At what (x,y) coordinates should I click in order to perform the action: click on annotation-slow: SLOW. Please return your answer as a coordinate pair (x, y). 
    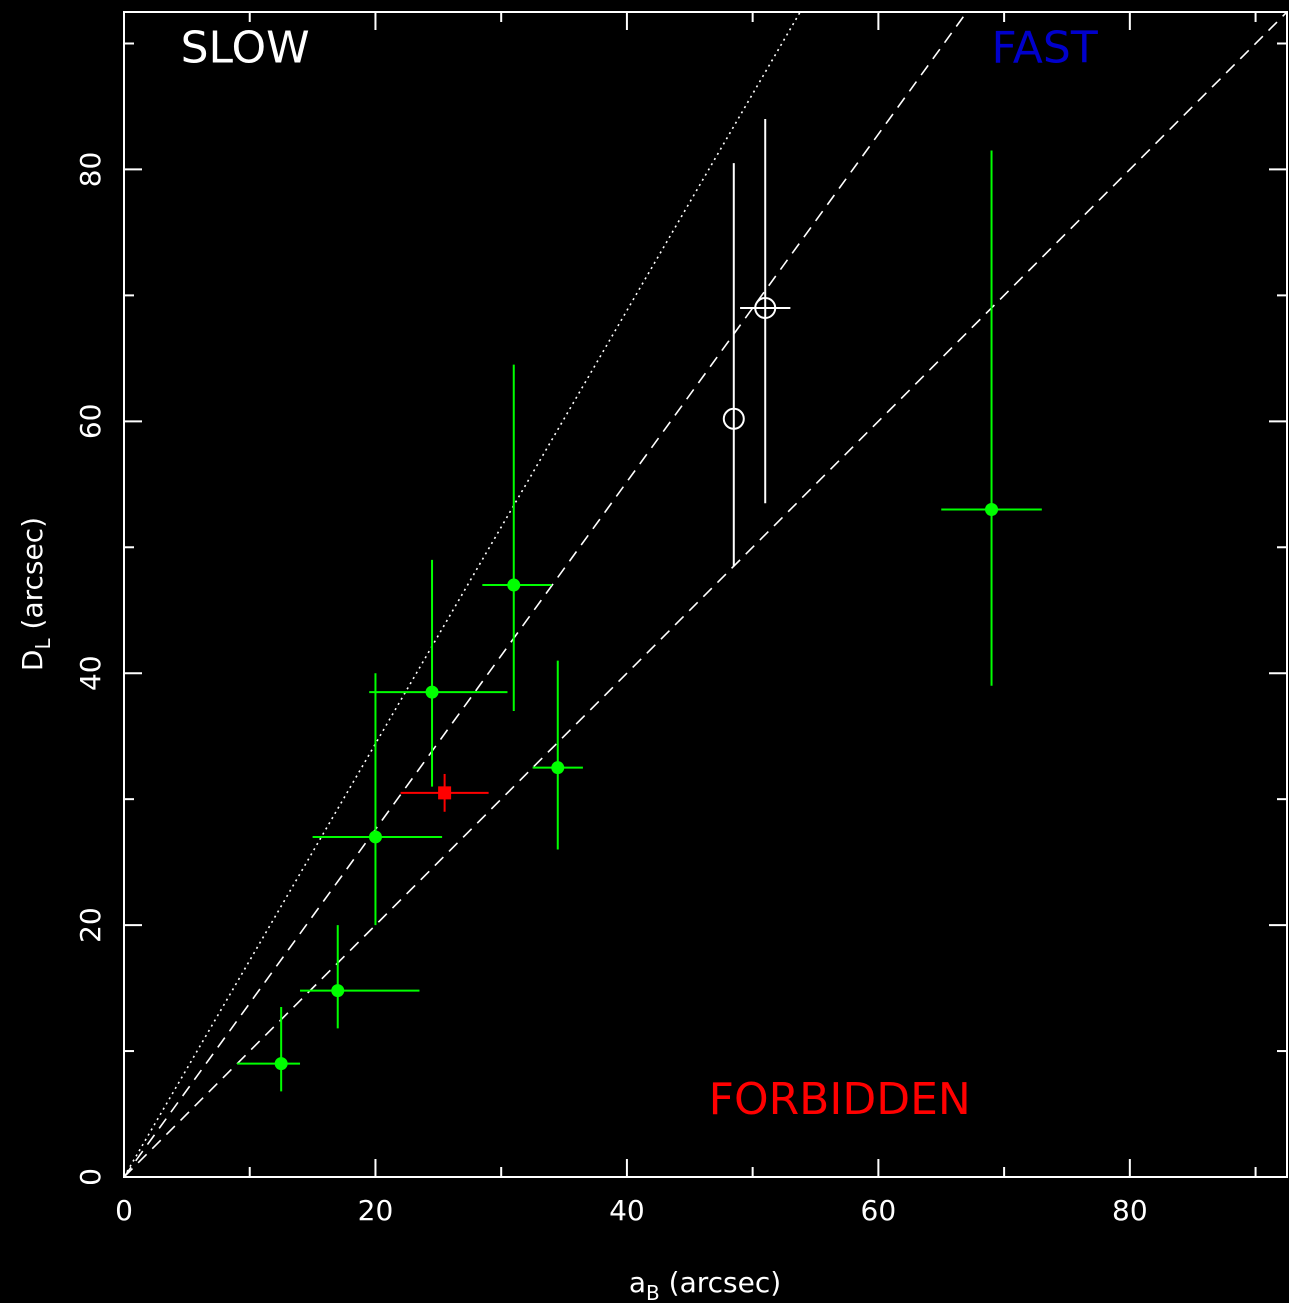
    Looking at the image, I should click on (245, 47).